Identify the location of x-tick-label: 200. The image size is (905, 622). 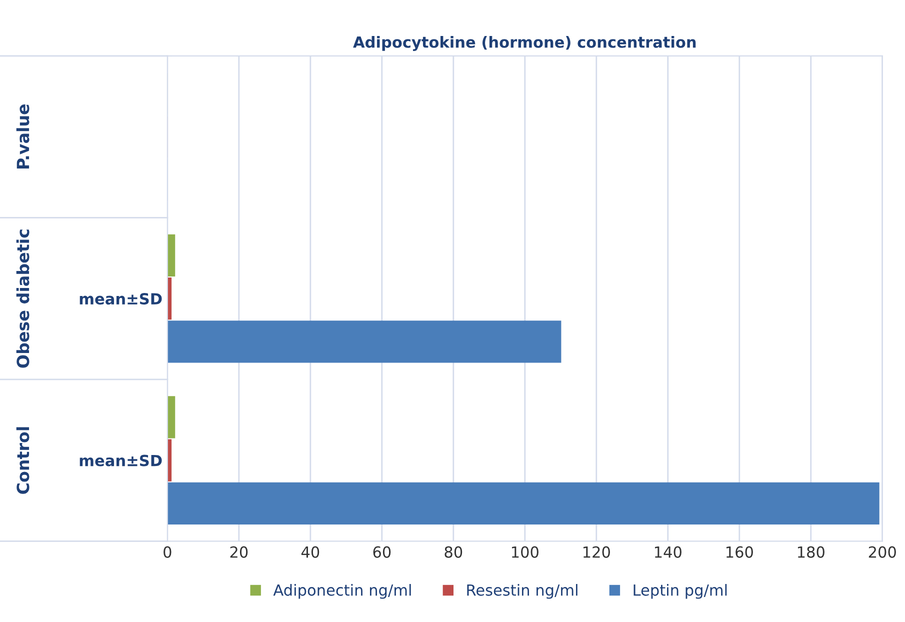
(882, 552).